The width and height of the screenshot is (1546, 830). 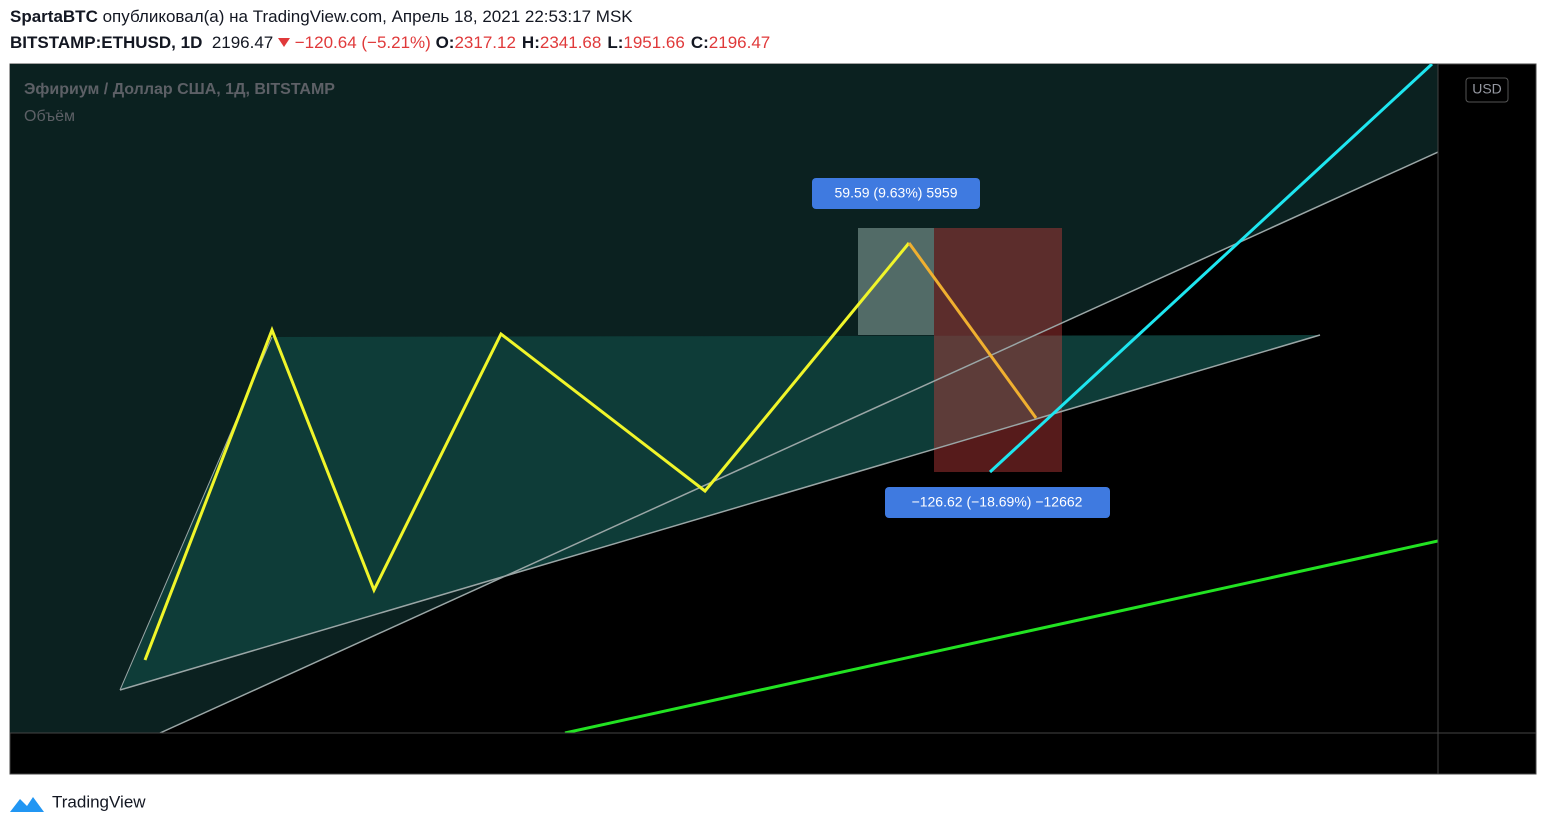 I want to click on long-range-box, so click(x=896, y=281).